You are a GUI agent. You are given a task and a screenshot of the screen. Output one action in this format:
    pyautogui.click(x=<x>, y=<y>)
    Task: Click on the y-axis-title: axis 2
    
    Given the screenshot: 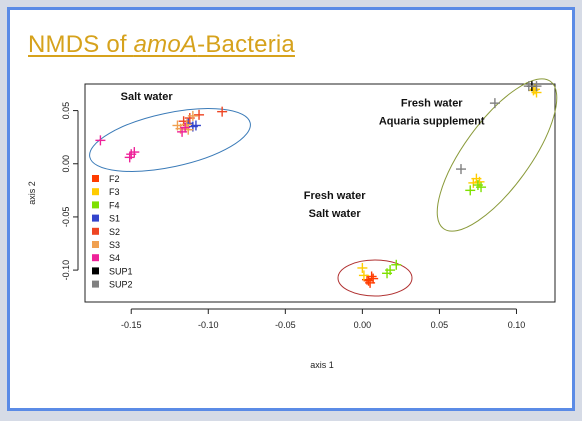 What is the action you would take?
    pyautogui.click(x=32, y=193)
    